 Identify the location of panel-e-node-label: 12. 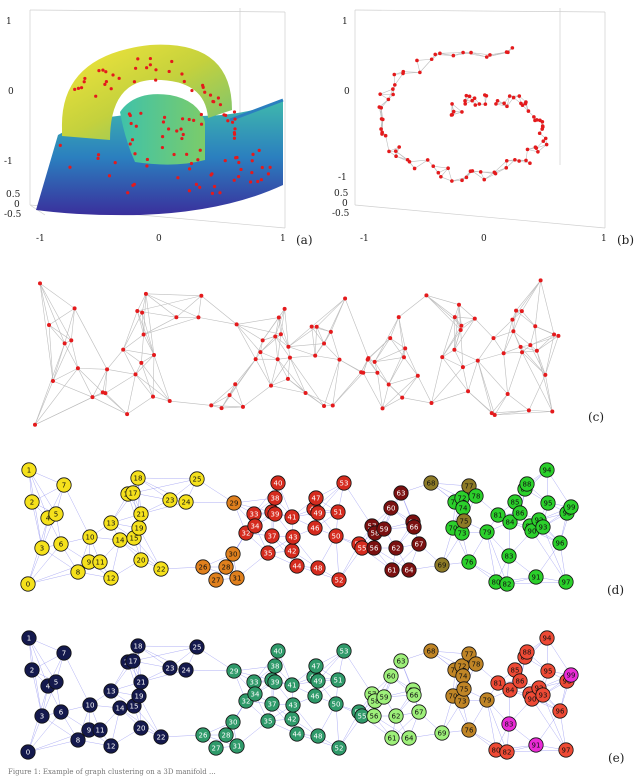
(111, 747).